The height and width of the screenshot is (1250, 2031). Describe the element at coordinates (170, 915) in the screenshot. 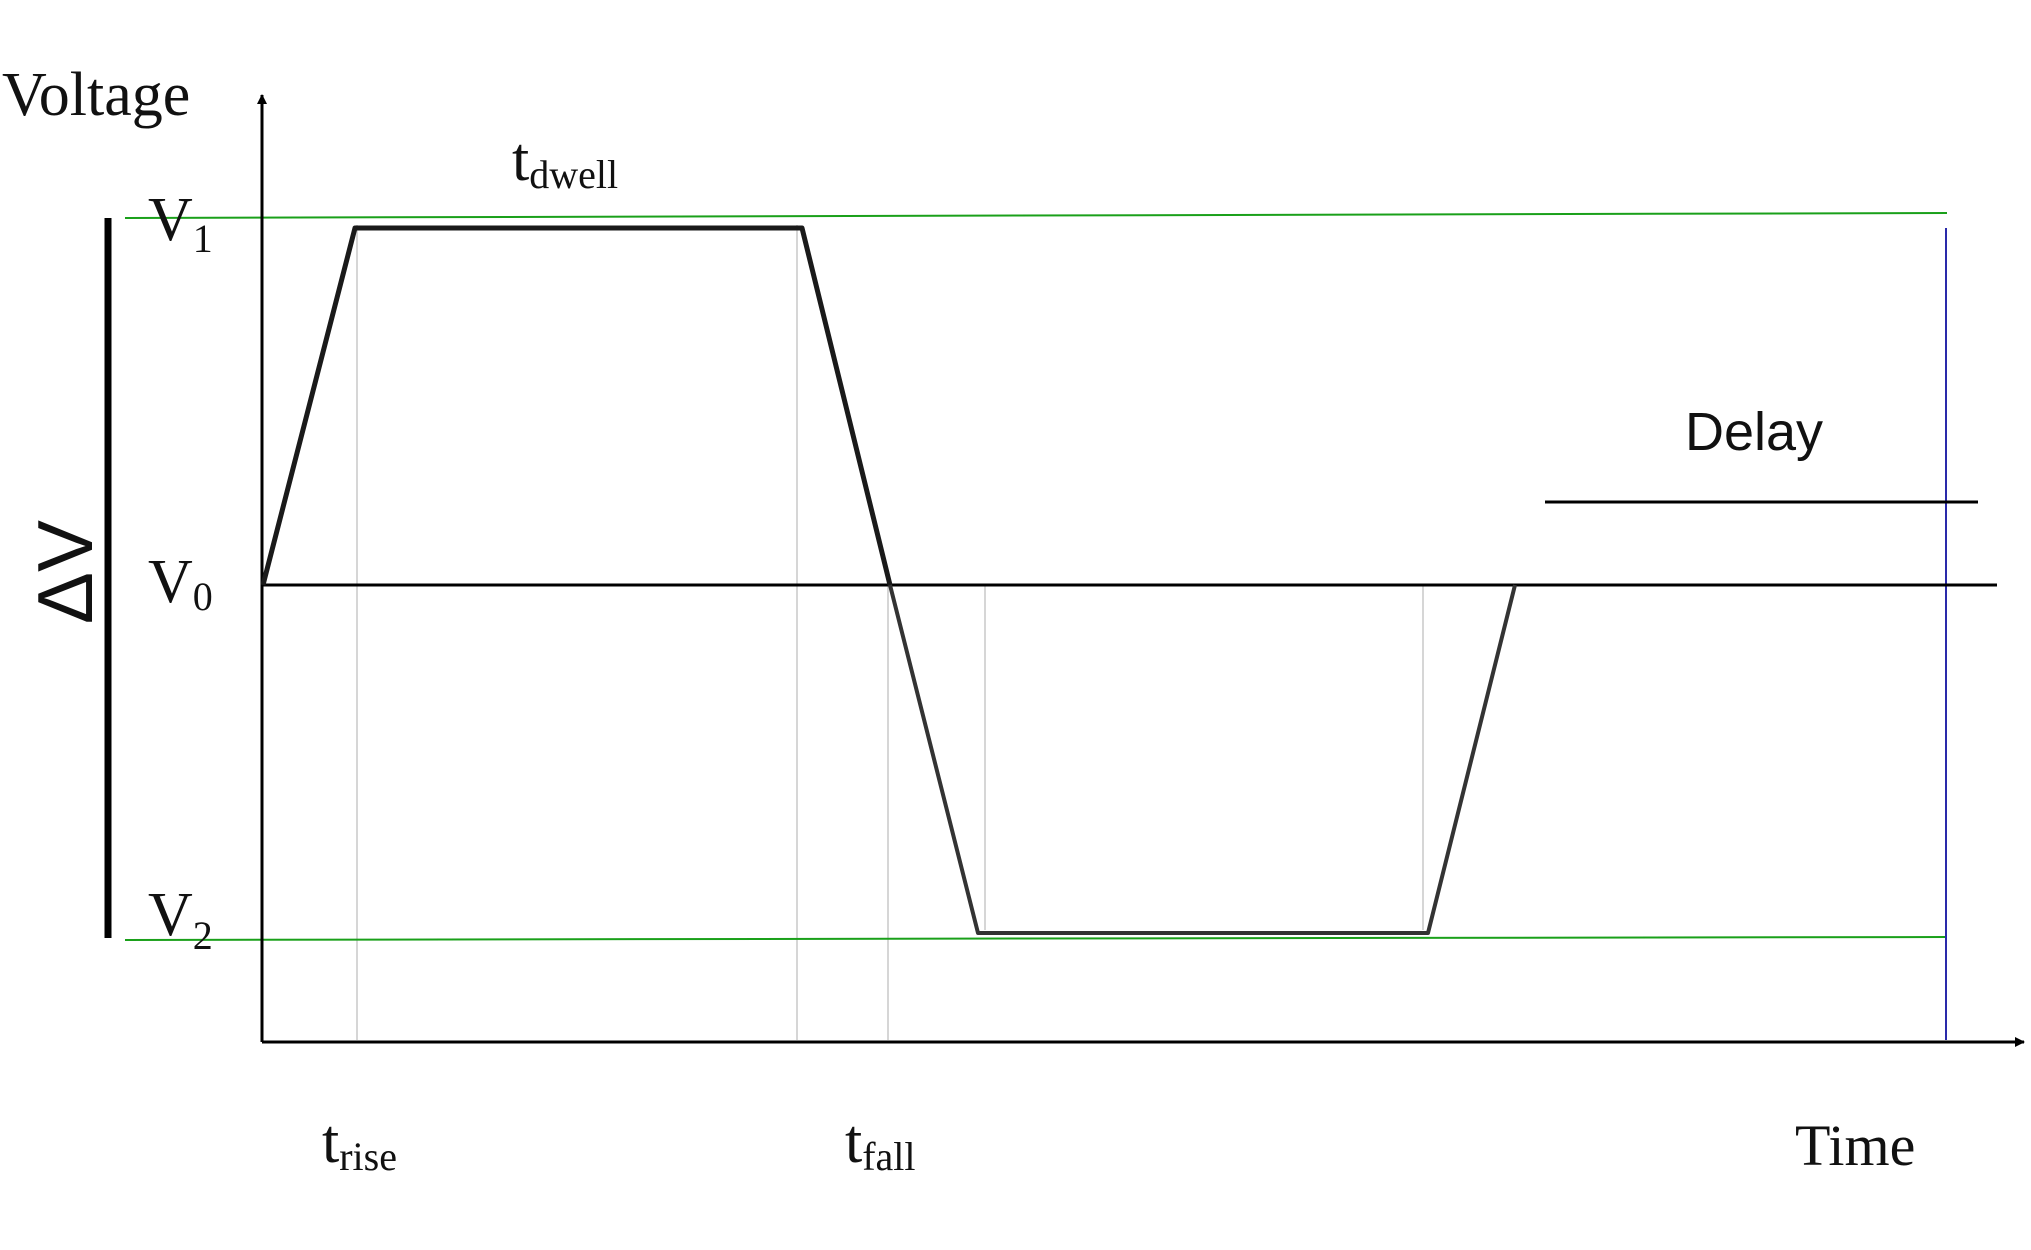

I see `v2-label-base: V` at that location.